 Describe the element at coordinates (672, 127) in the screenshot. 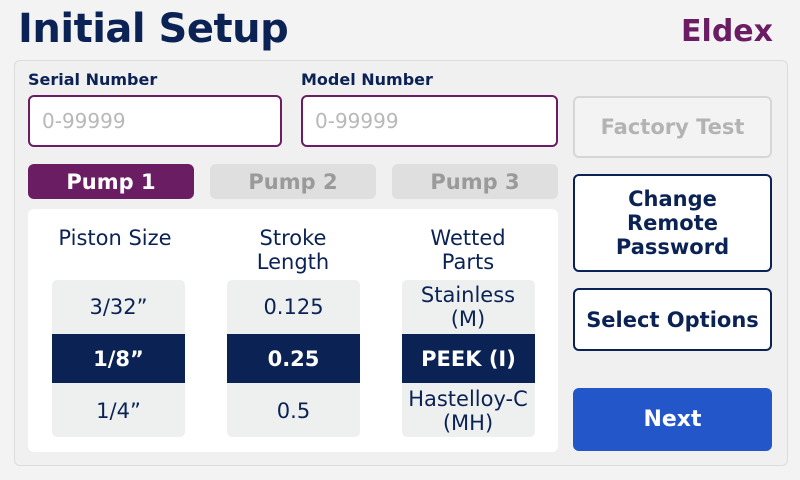

I see `factory-test-button: Factory Test` at that location.